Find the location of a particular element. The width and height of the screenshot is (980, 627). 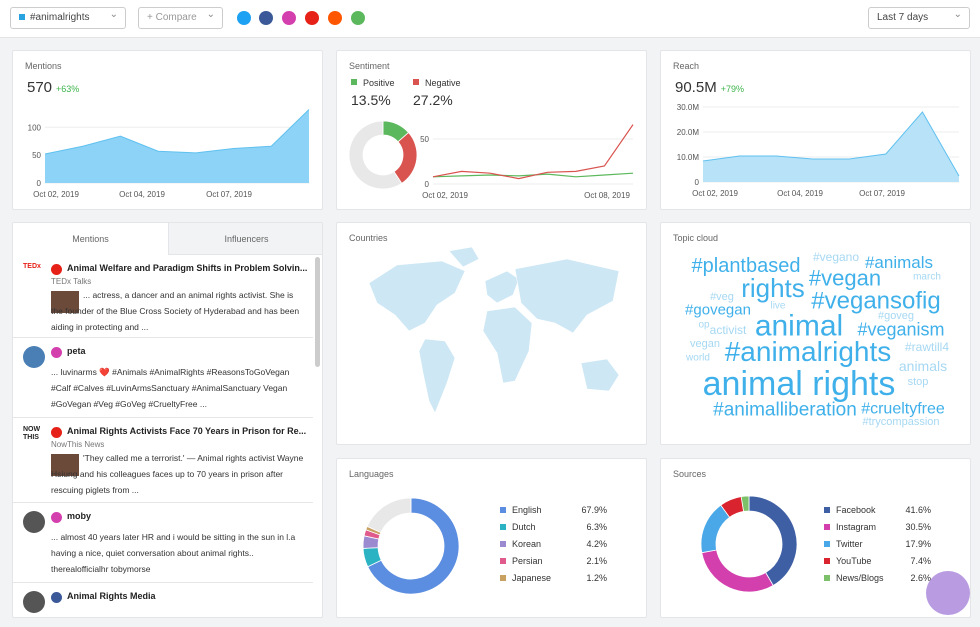

value-label: 2.1% is located at coordinates (596, 561).